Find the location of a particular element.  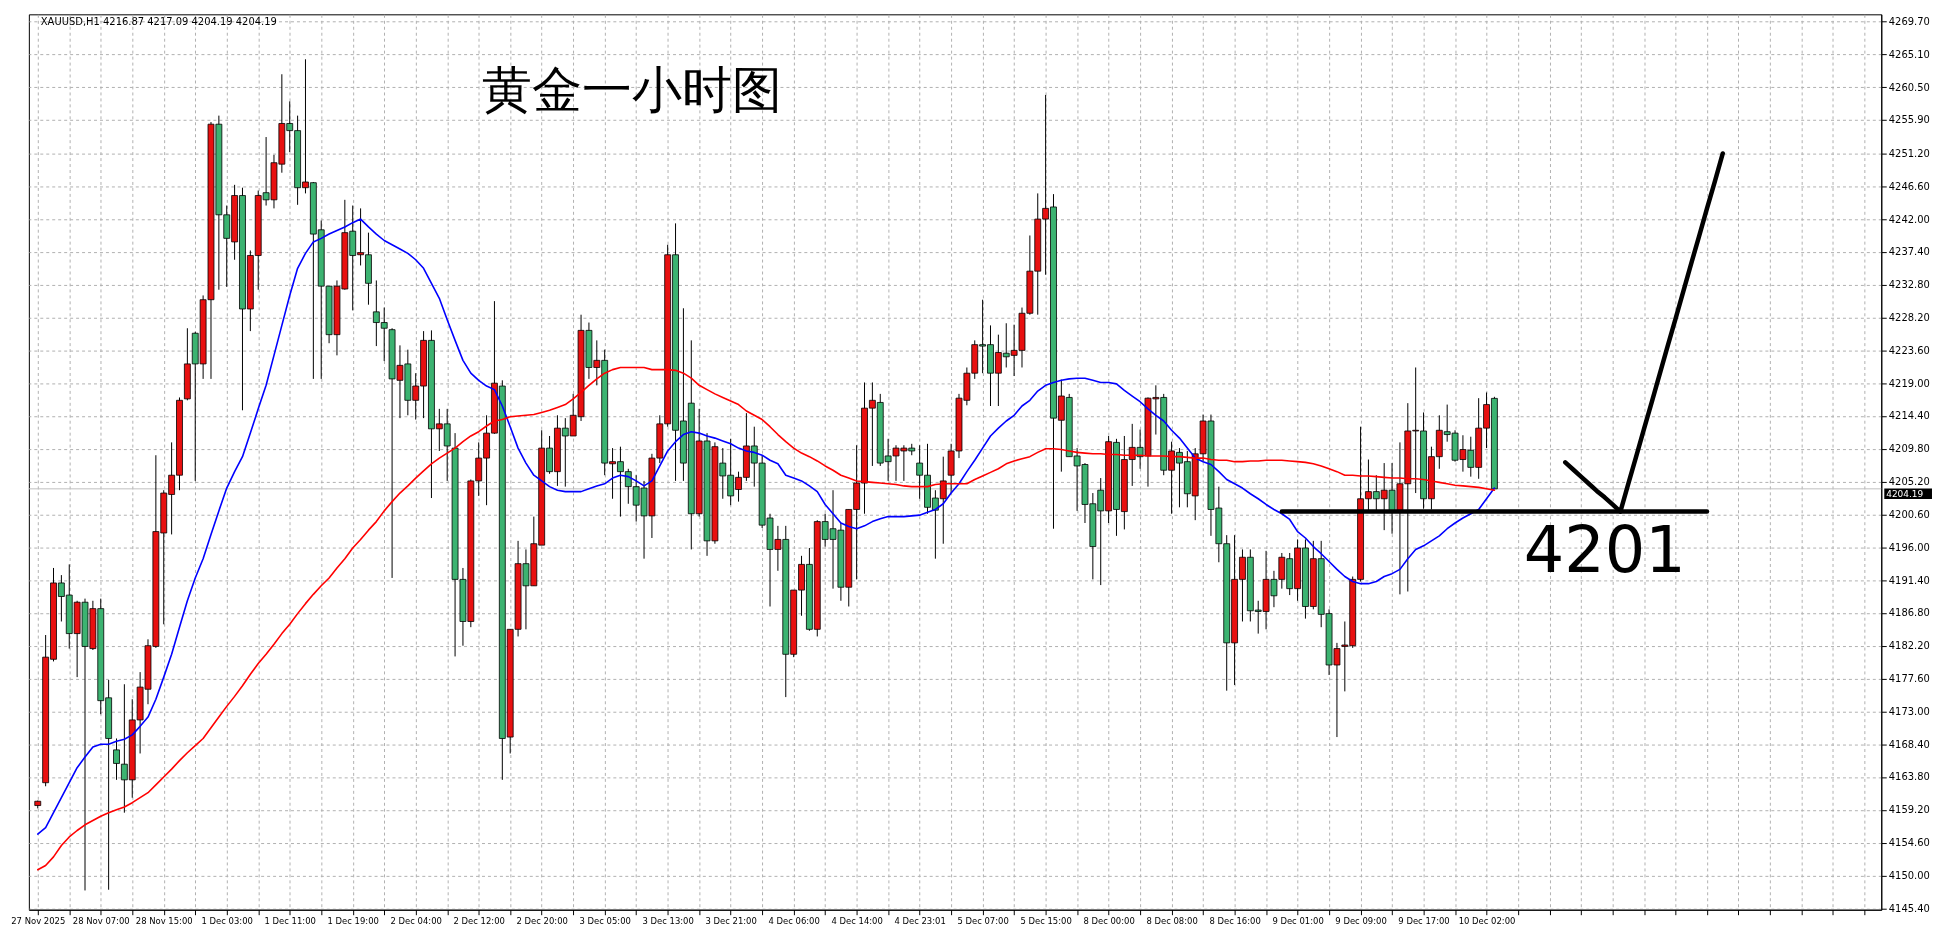

y-tick-label: 4182.20 is located at coordinates (1909, 646).